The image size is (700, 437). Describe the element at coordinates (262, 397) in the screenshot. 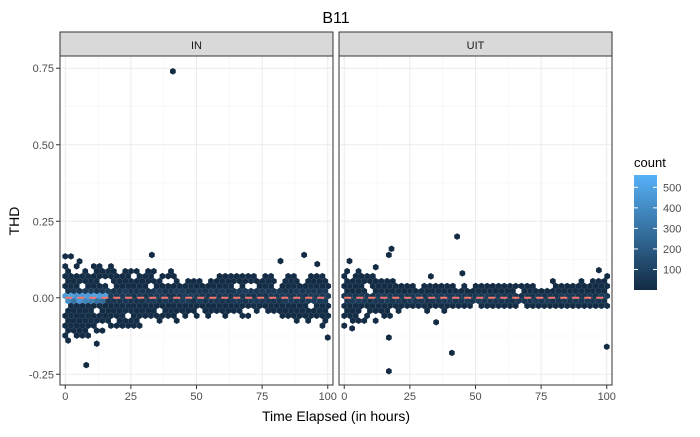

I see `x-tick-label: 75` at that location.